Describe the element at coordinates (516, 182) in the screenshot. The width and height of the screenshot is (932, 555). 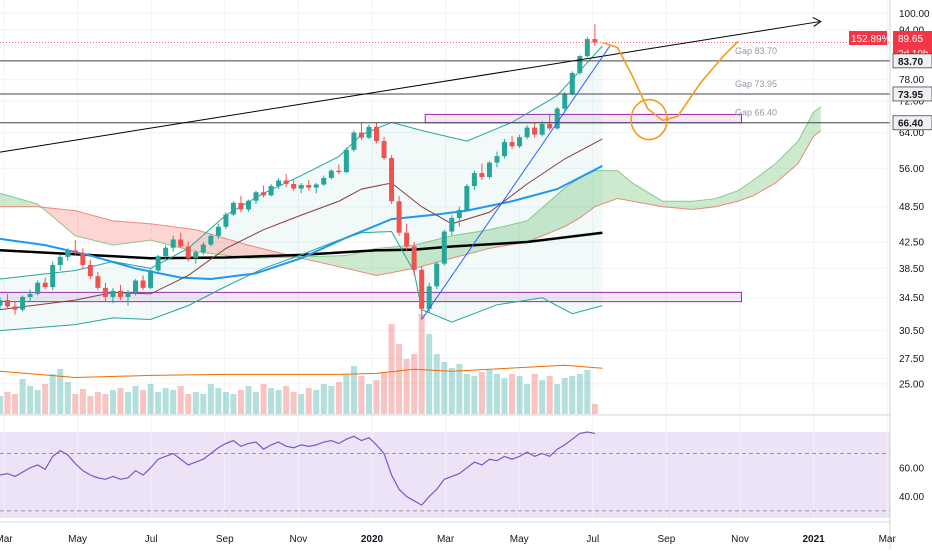
I see `trend-line` at that location.